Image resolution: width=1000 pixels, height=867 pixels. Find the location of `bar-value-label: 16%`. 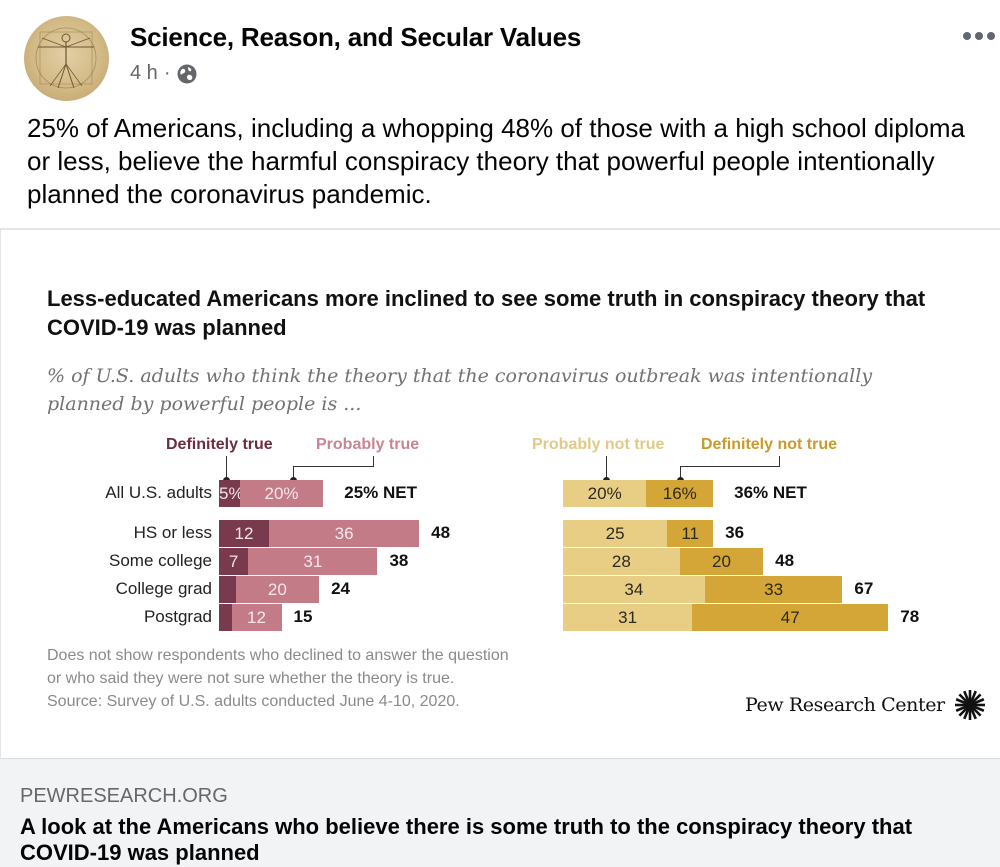

bar-value-label: 16% is located at coordinates (679, 493).